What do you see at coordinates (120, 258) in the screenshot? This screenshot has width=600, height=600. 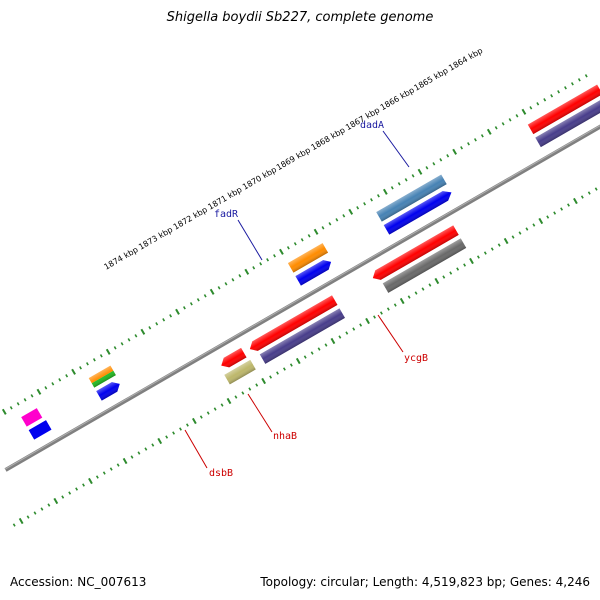 I see `kbp-label-1874: 1874 kbp` at bounding box center [120, 258].